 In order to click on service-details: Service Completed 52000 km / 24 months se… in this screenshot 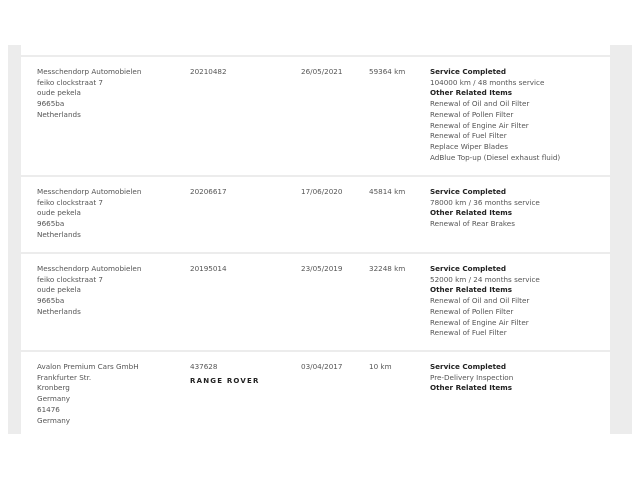, I will do `click(485, 301)`.